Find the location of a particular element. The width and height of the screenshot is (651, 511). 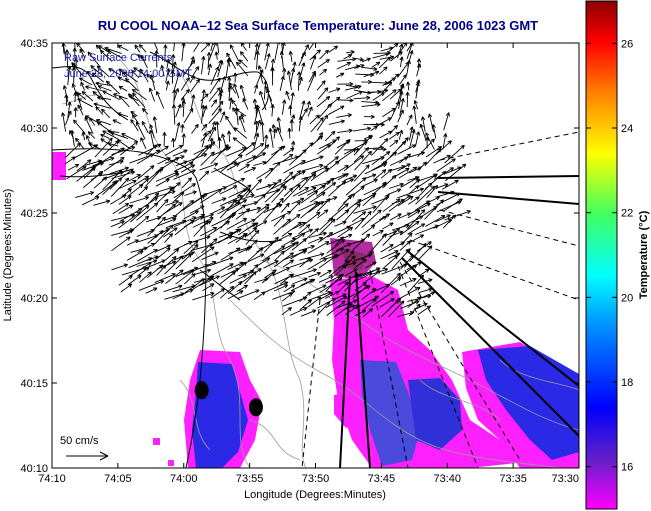

sst-patch-west is located at coordinates (59, 166).